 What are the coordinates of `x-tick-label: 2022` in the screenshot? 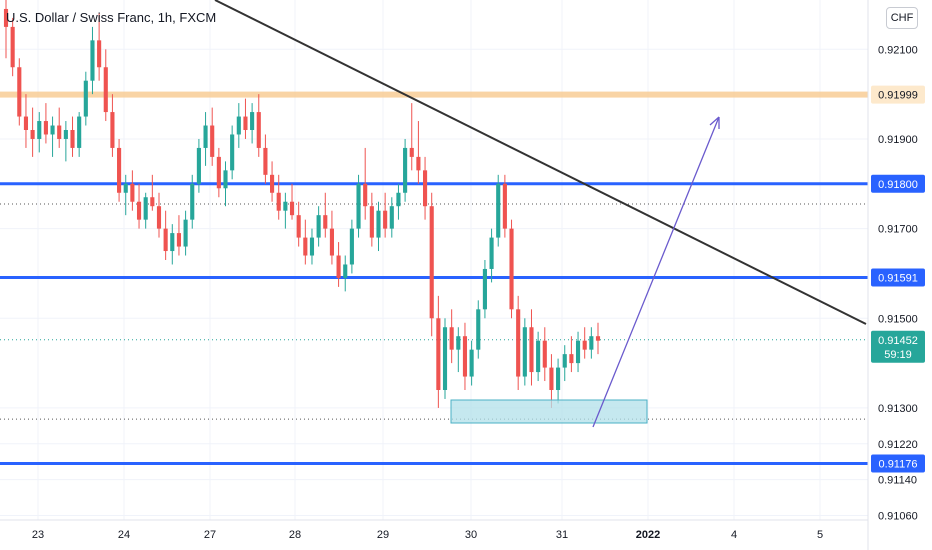 It's located at (648, 535).